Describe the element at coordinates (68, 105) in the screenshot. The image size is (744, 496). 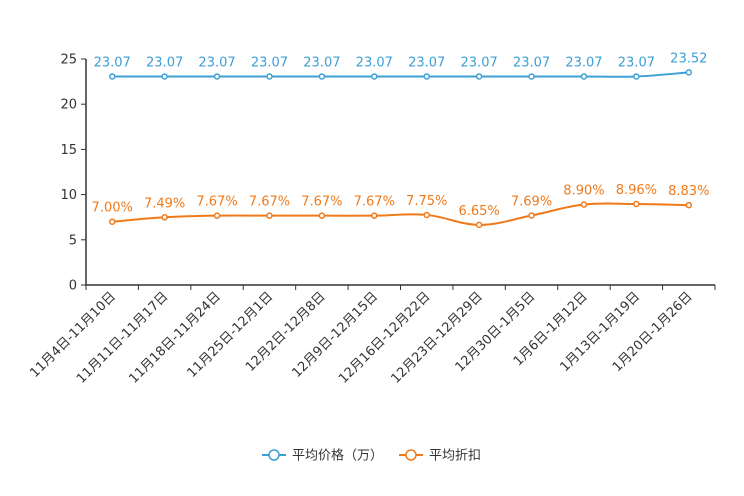
I see `y-tick-label: 20` at that location.